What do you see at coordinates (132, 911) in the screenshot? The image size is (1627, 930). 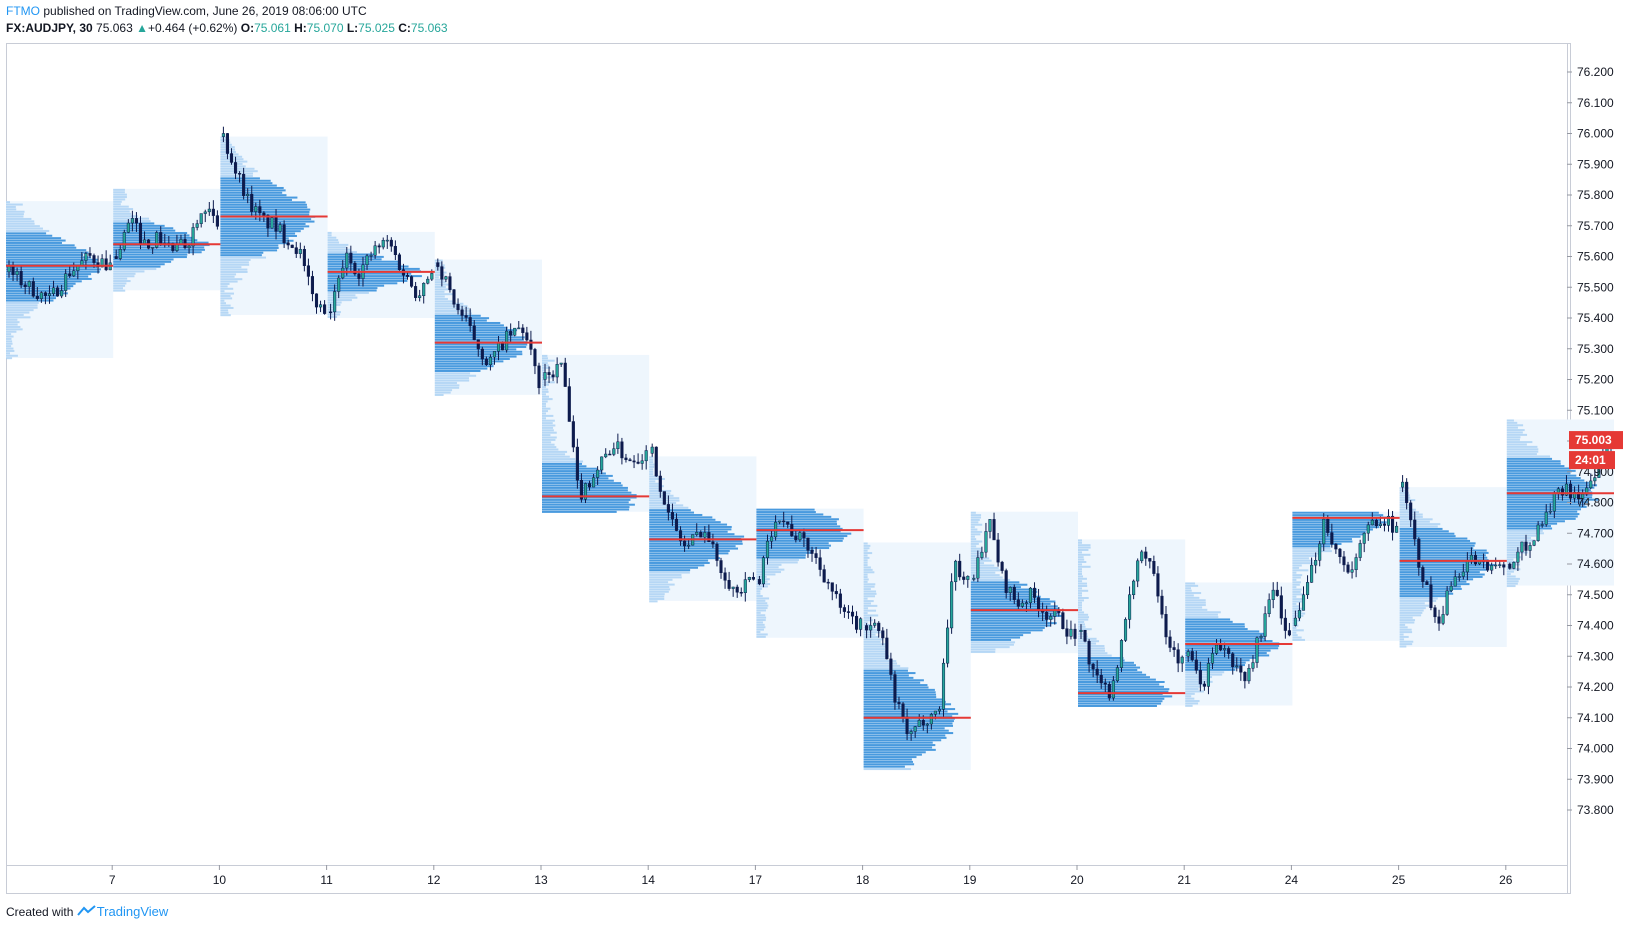 I see `tradingview-brand: TradingView` at bounding box center [132, 911].